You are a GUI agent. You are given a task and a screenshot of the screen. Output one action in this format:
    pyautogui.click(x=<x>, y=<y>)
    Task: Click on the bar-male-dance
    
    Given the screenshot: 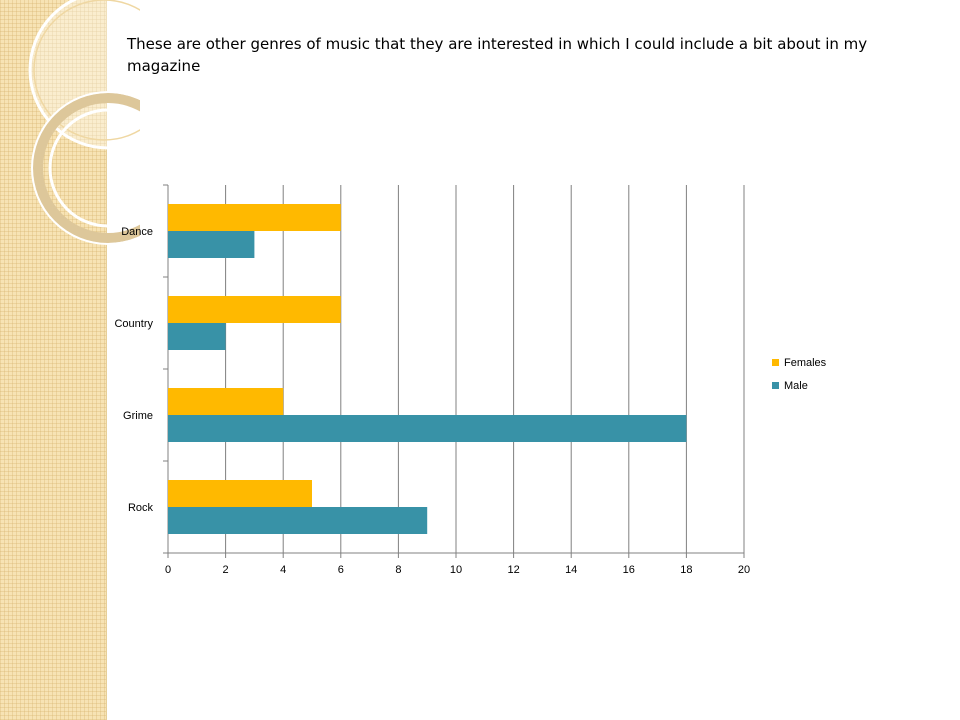 What is the action you would take?
    pyautogui.click(x=211, y=244)
    